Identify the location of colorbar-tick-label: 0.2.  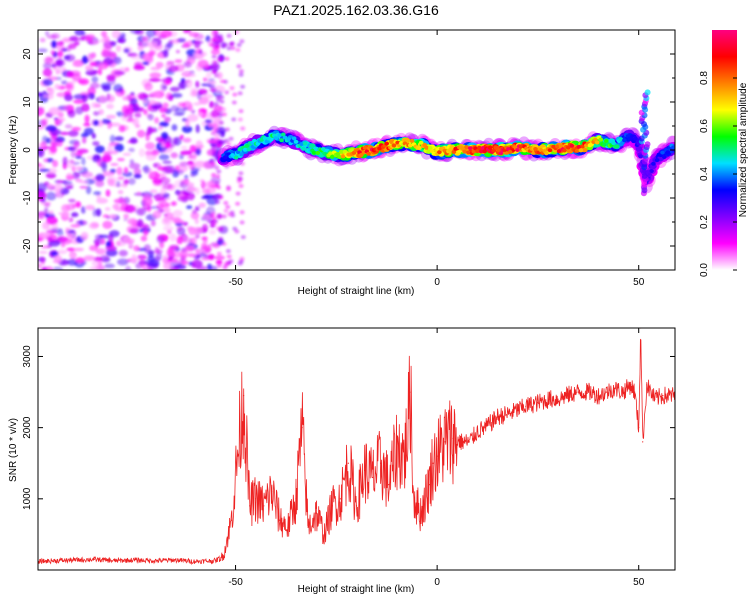
(704, 222).